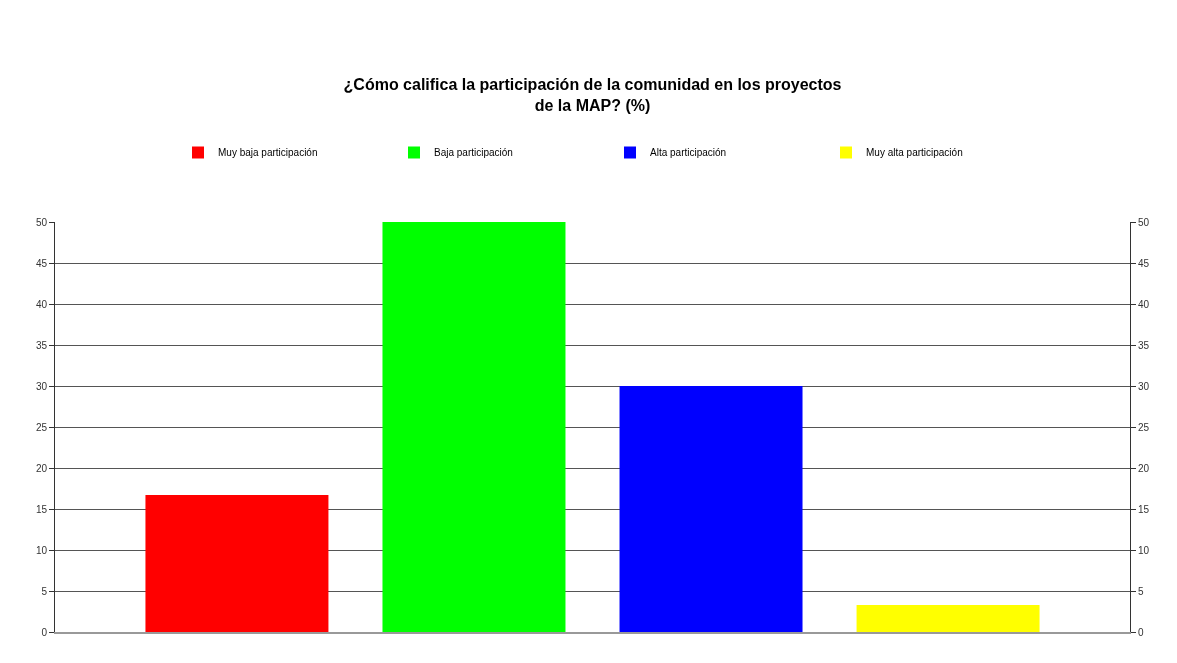  Describe the element at coordinates (1144, 222) in the screenshot. I see `y2-tick-label: 50` at that location.